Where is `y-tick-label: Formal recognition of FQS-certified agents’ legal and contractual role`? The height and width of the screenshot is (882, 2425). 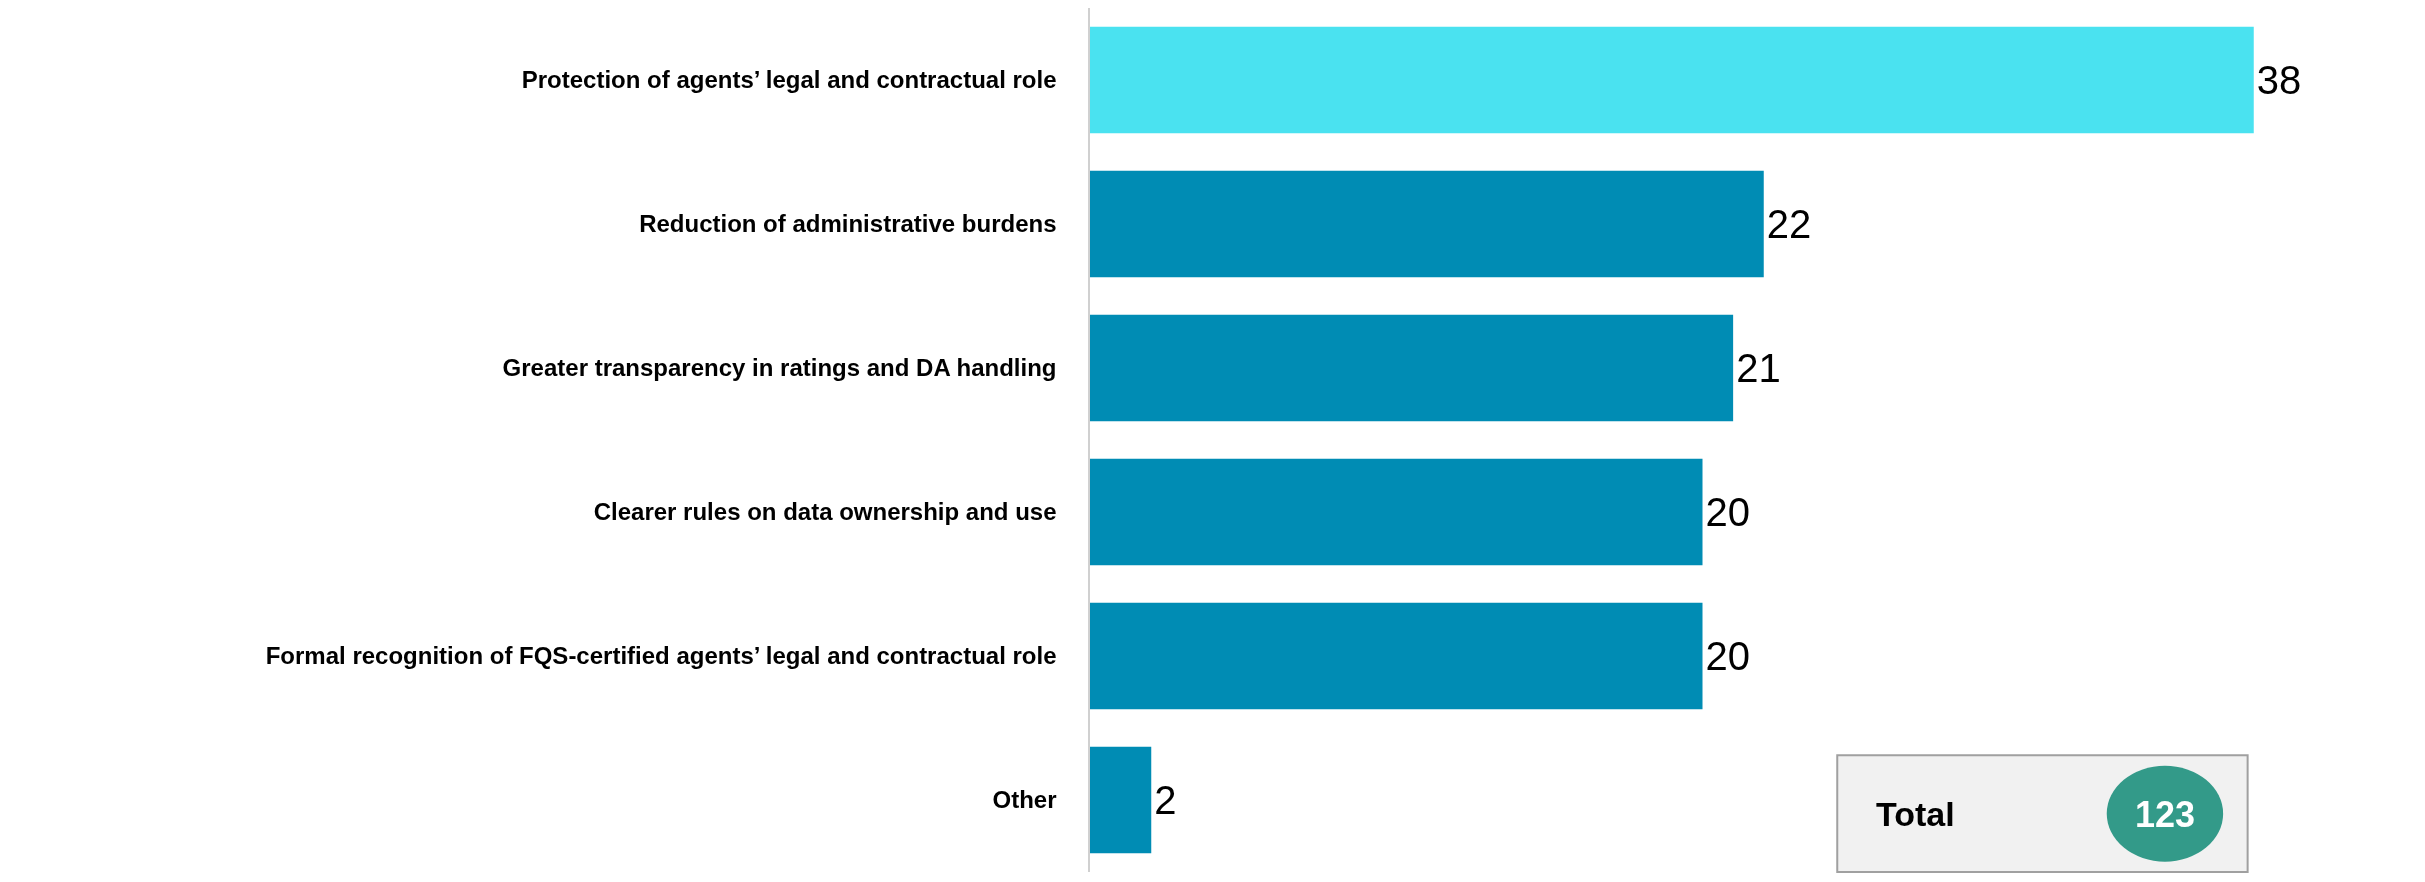
y-tick-label: Formal recognition of FQS-certified agents’ legal and contractual role is located at coordinates (661, 656).